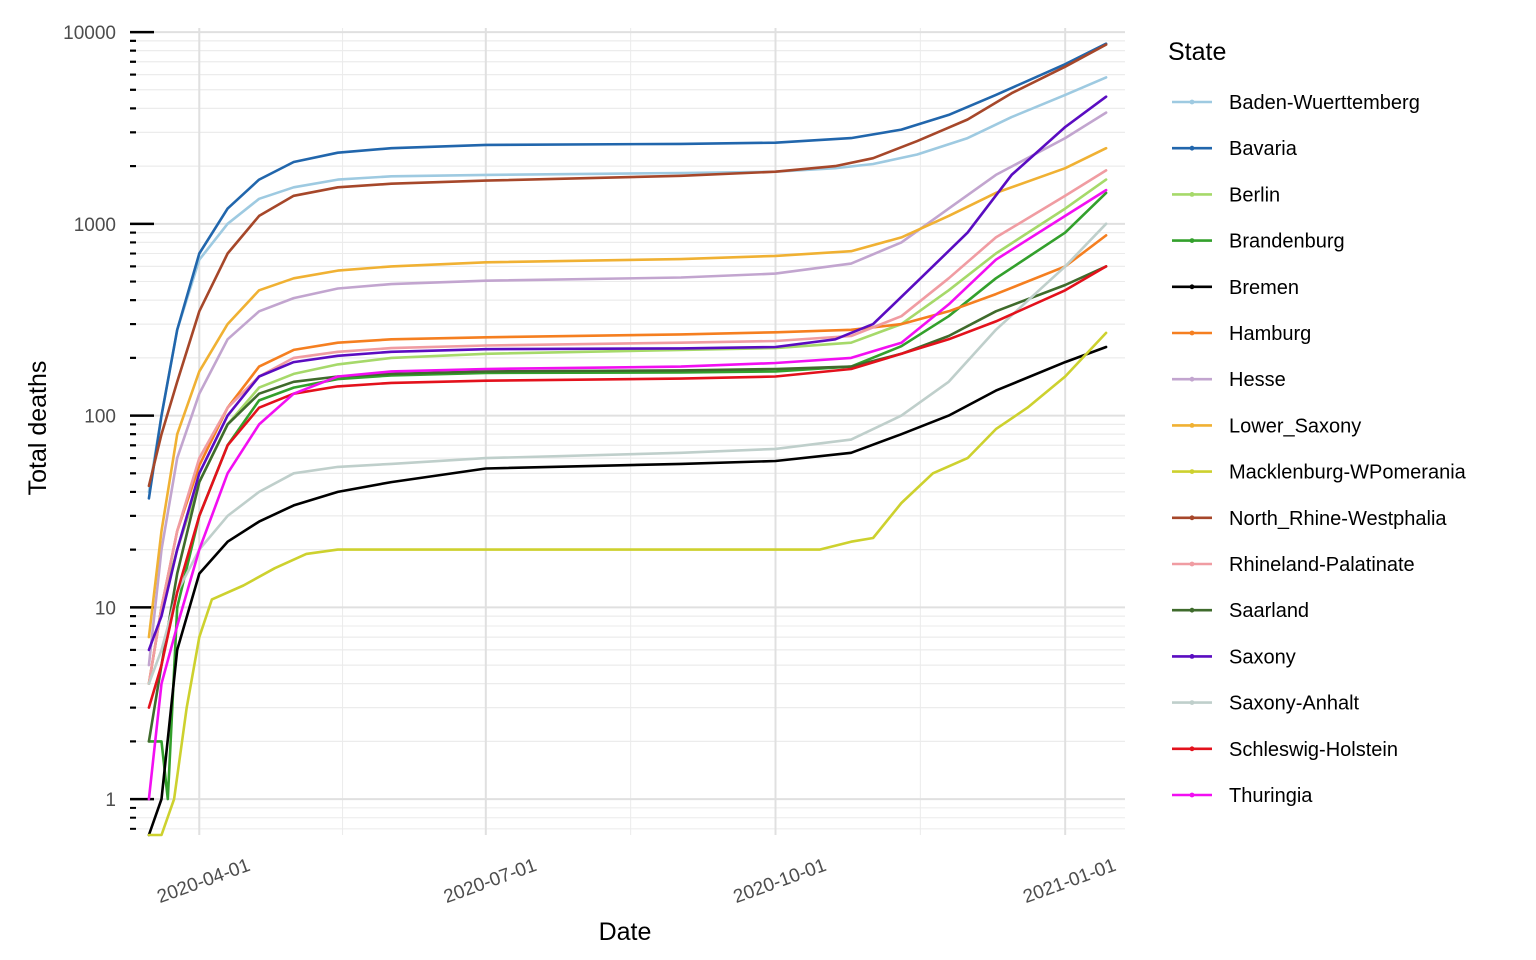  Describe the element at coordinates (1324, 103) in the screenshot. I see `legend-label: Baden-Wuerttemberg` at that location.